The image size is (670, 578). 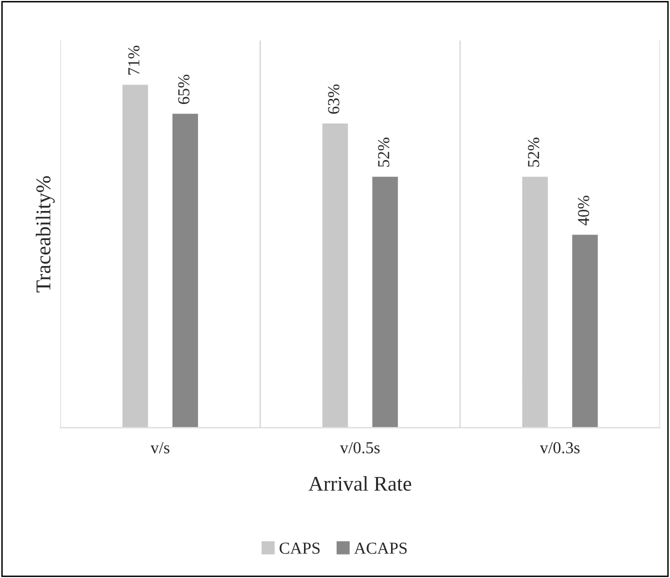 What do you see at coordinates (360, 483) in the screenshot?
I see `x-axis-title: Arrival Rate` at bounding box center [360, 483].